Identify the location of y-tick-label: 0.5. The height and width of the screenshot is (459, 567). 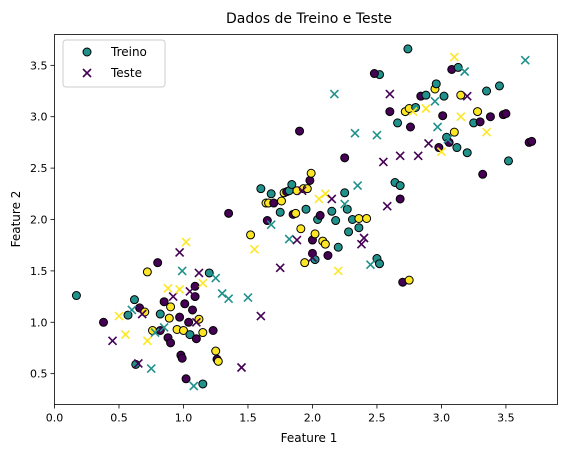
(39, 374).